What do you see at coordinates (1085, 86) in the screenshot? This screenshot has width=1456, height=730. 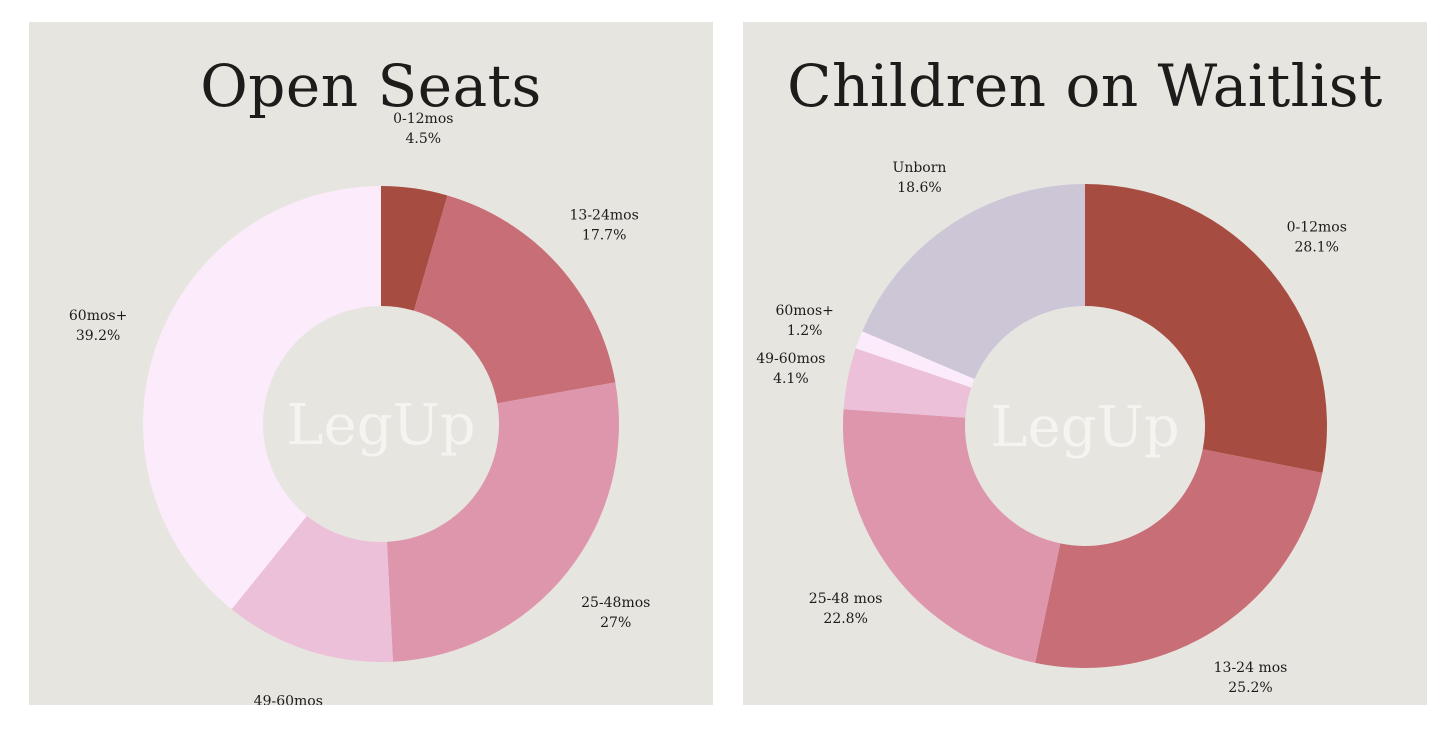 I see `chart-title: Children on Waitlist` at bounding box center [1085, 86].